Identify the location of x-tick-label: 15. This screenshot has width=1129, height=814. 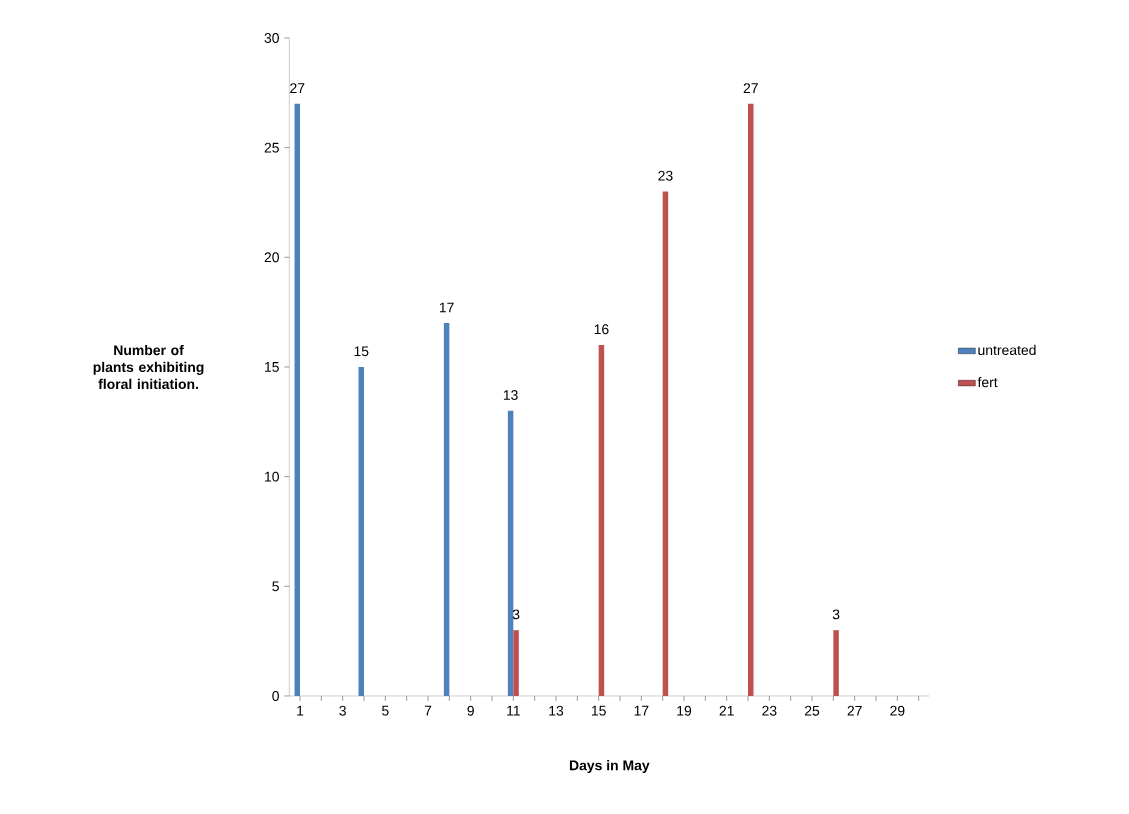
(598, 710).